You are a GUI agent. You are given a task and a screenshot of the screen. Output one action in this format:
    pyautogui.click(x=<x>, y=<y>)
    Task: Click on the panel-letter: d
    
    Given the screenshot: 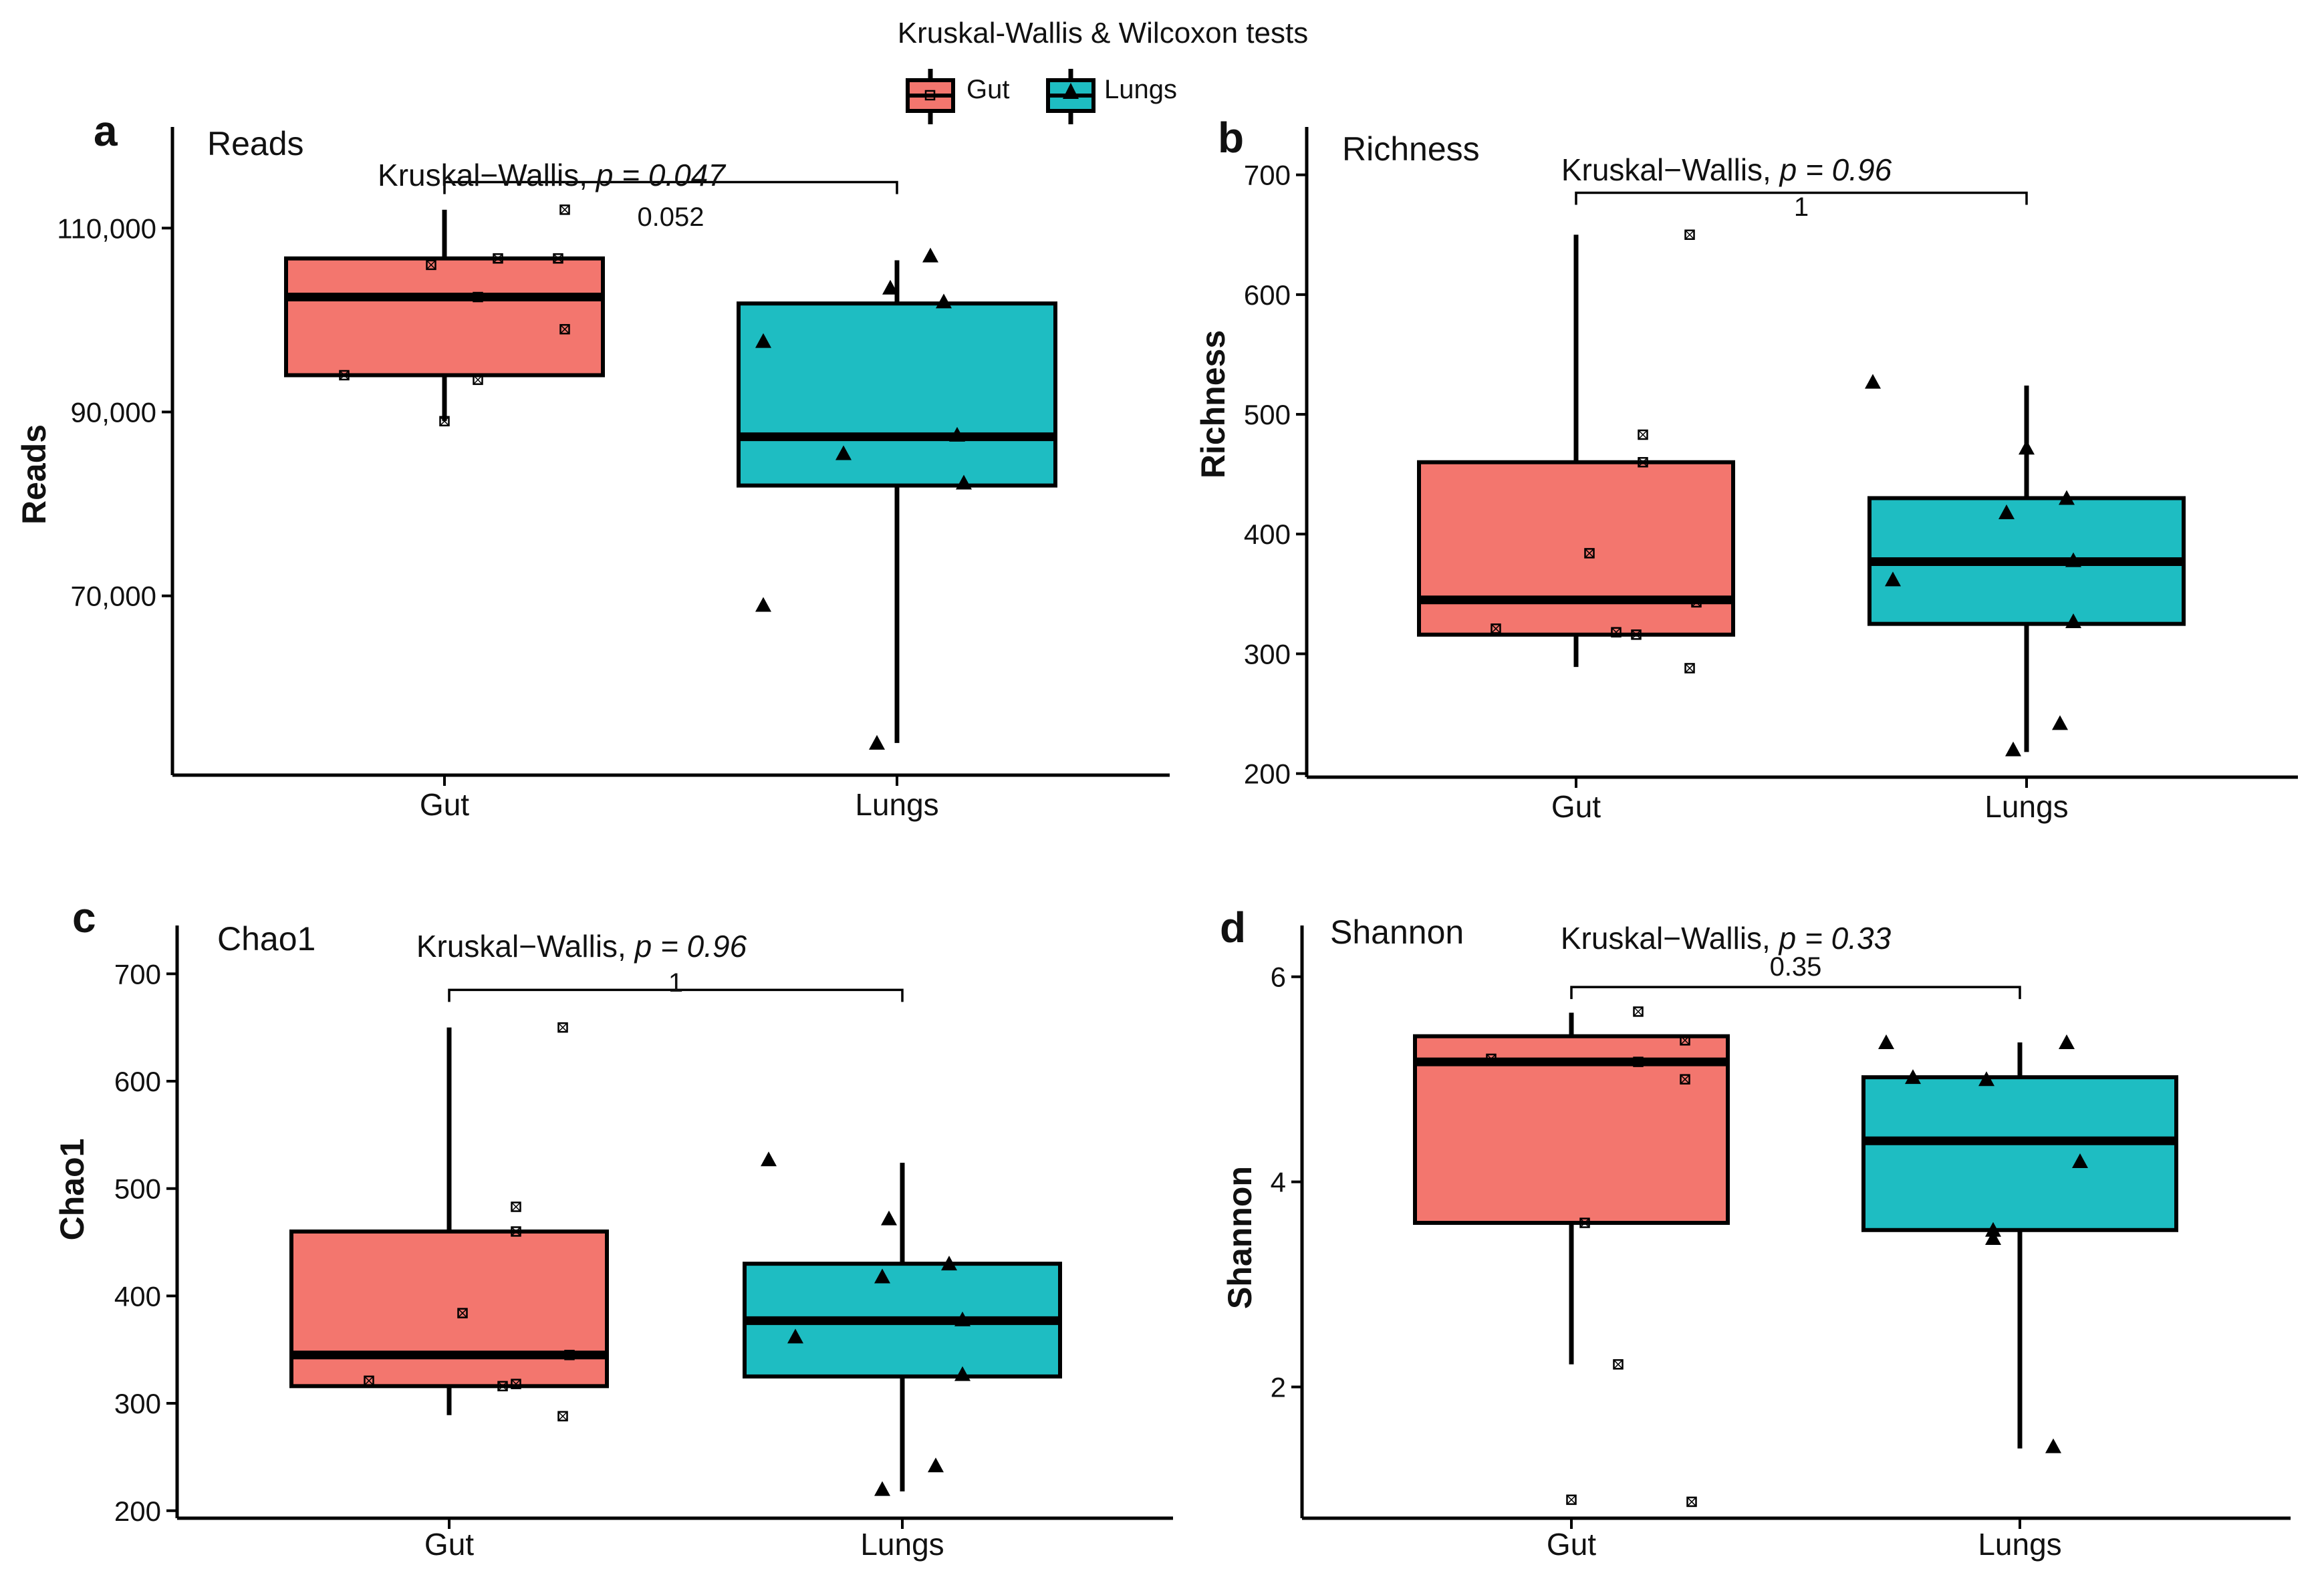 What is the action you would take?
    pyautogui.click(x=1233, y=927)
    